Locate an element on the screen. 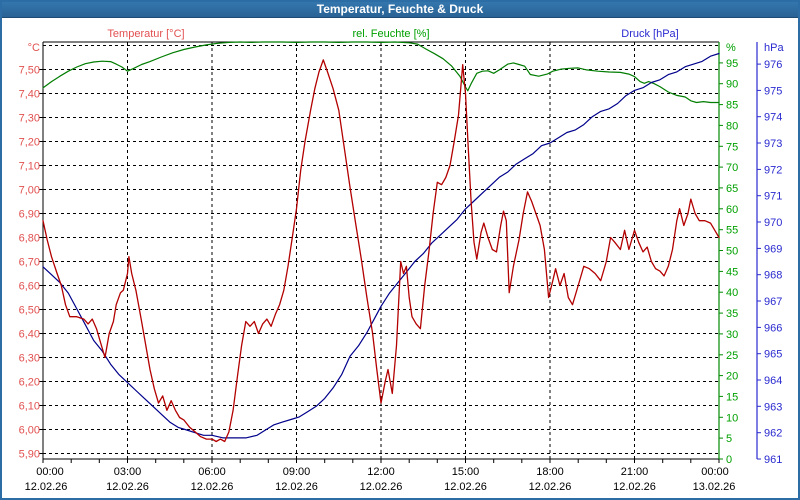 The width and height of the screenshot is (800, 500). temp-tick-label: 6,20 is located at coordinates (29, 383).